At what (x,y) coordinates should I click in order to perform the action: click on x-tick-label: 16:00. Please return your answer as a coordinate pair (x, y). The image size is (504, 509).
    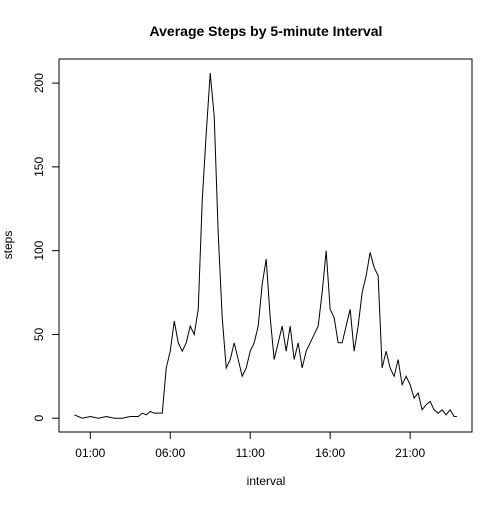
    Looking at the image, I should click on (330, 453).